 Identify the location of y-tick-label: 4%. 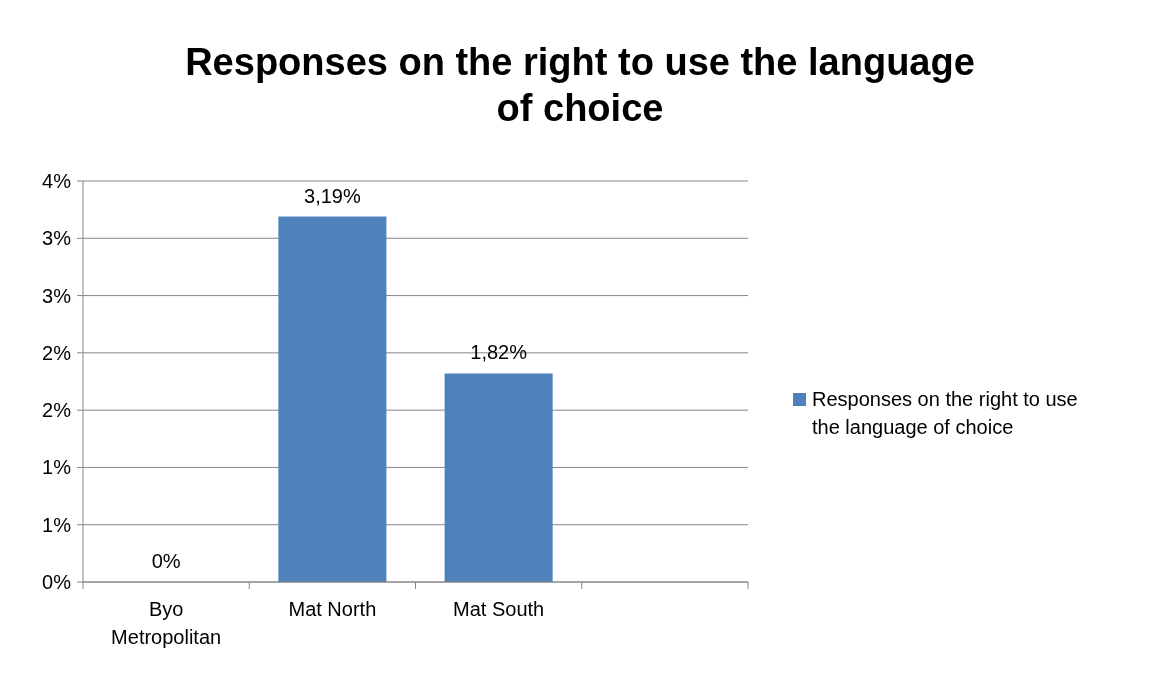
(57, 181).